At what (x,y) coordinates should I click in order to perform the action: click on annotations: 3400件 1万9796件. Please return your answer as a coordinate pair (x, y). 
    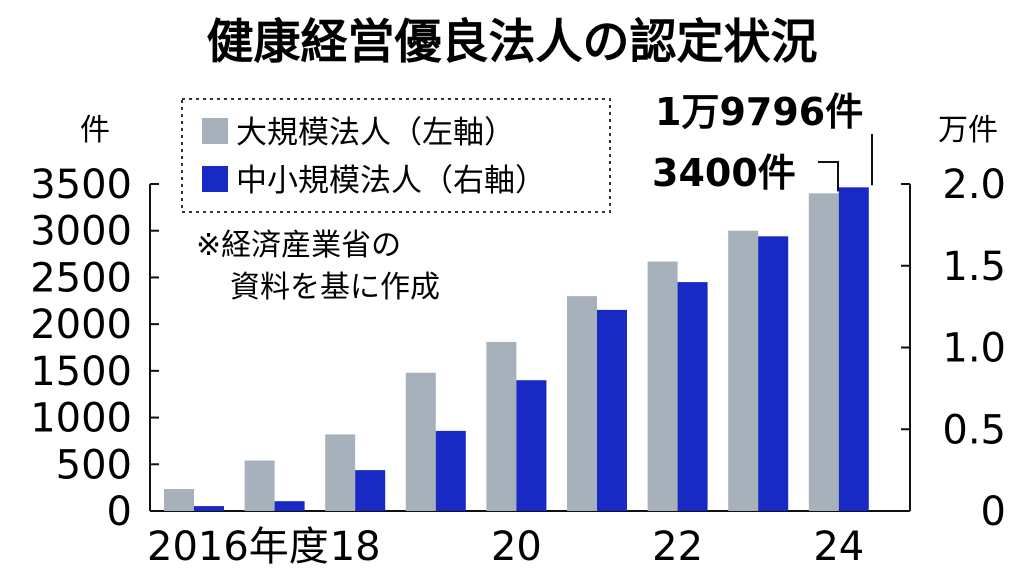
    Looking at the image, I should click on (762, 142).